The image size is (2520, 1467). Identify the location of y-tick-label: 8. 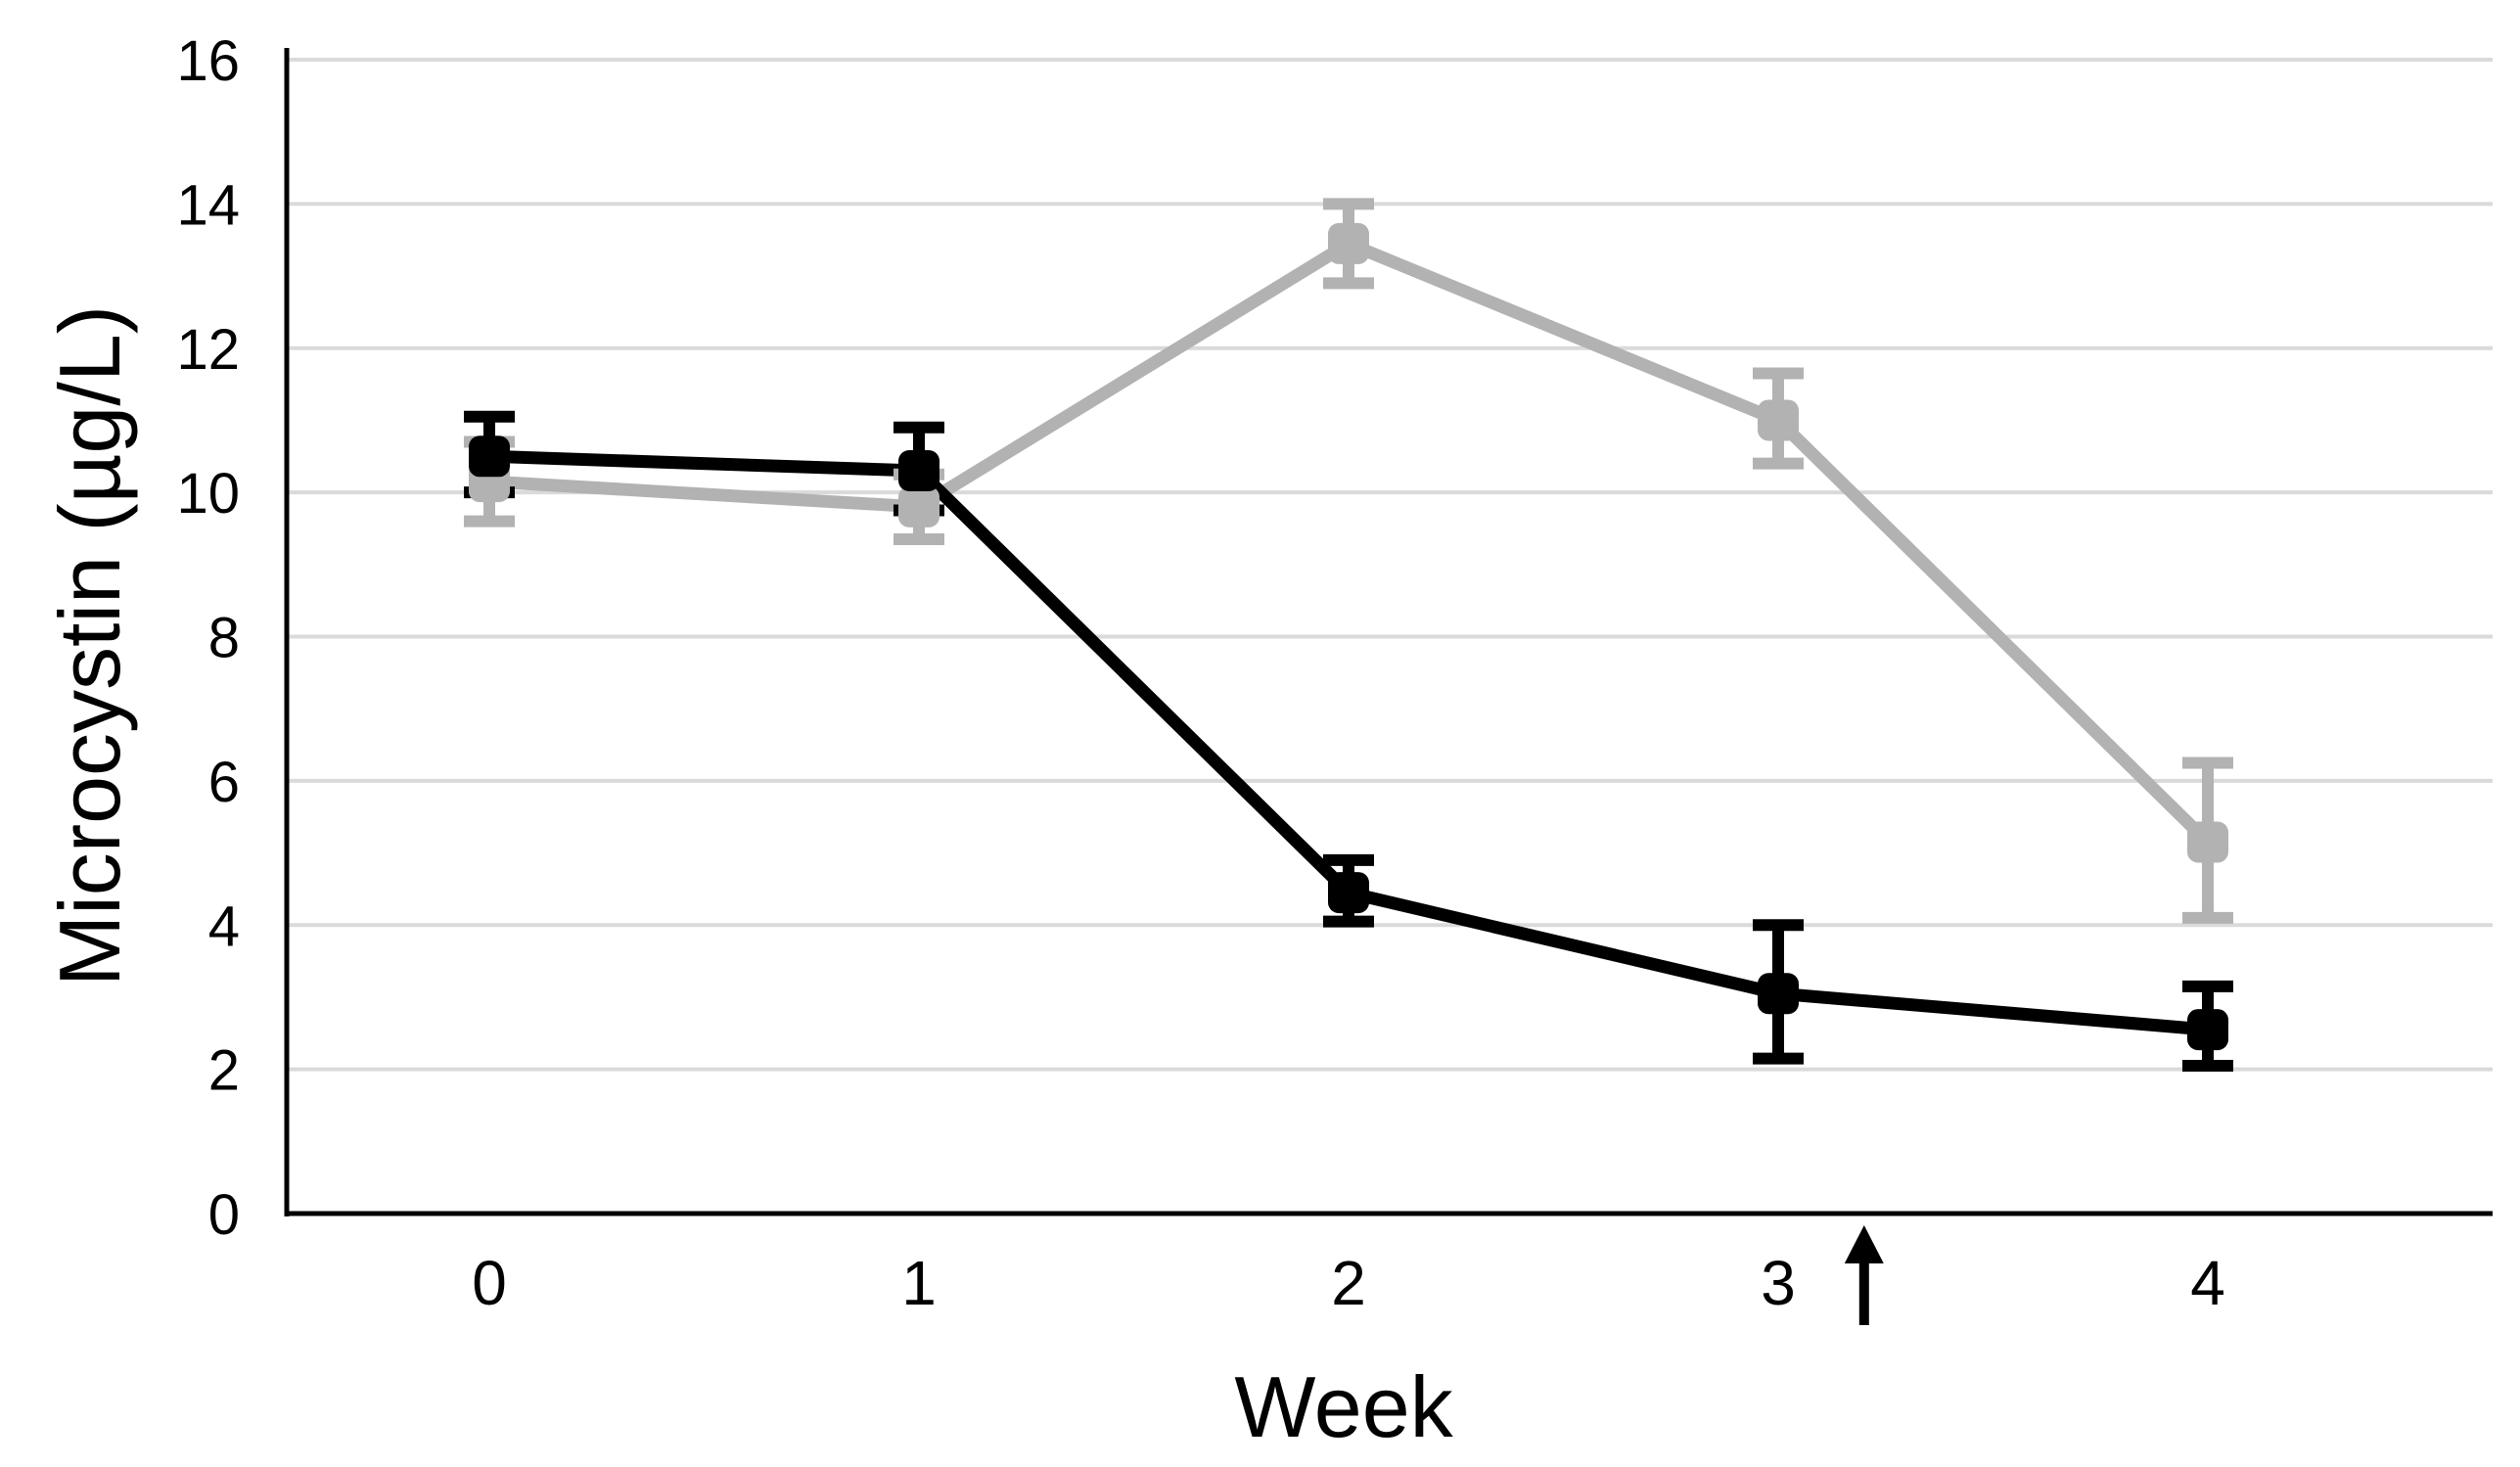
(224, 638).